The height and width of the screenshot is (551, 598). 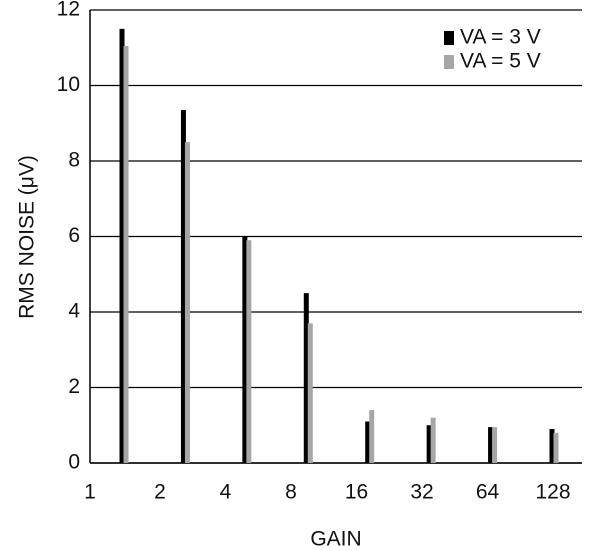 What do you see at coordinates (90, 492) in the screenshot?
I see `x-tick-label: 1` at bounding box center [90, 492].